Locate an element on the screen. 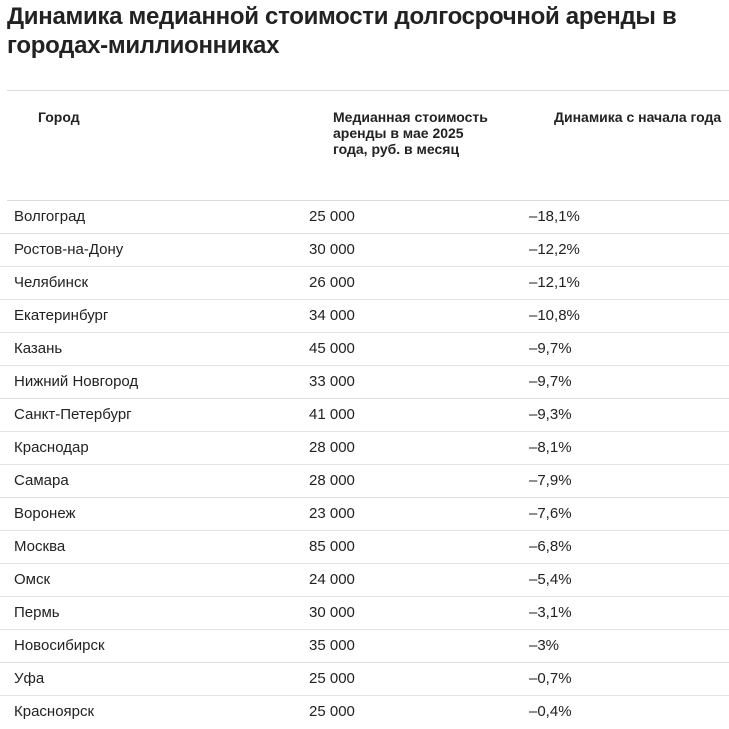 Image resolution: width=729 pixels, height=729 pixels. table-row: Екатеринбург 34 000 –10,8% is located at coordinates (364, 316).